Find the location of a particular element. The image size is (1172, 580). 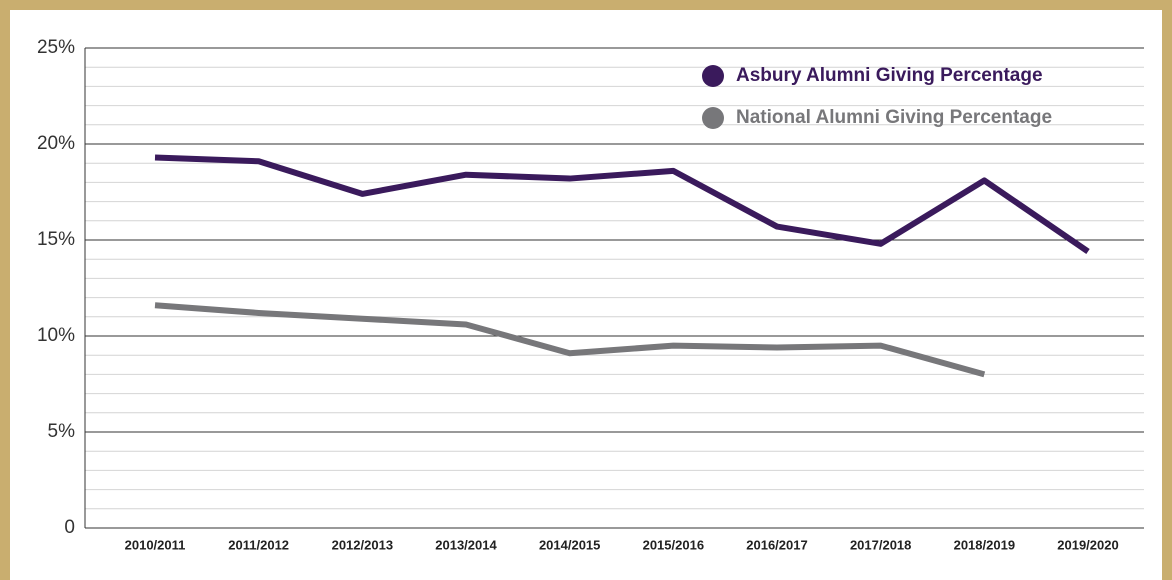

y-tick-label: 5% is located at coordinates (62, 431).